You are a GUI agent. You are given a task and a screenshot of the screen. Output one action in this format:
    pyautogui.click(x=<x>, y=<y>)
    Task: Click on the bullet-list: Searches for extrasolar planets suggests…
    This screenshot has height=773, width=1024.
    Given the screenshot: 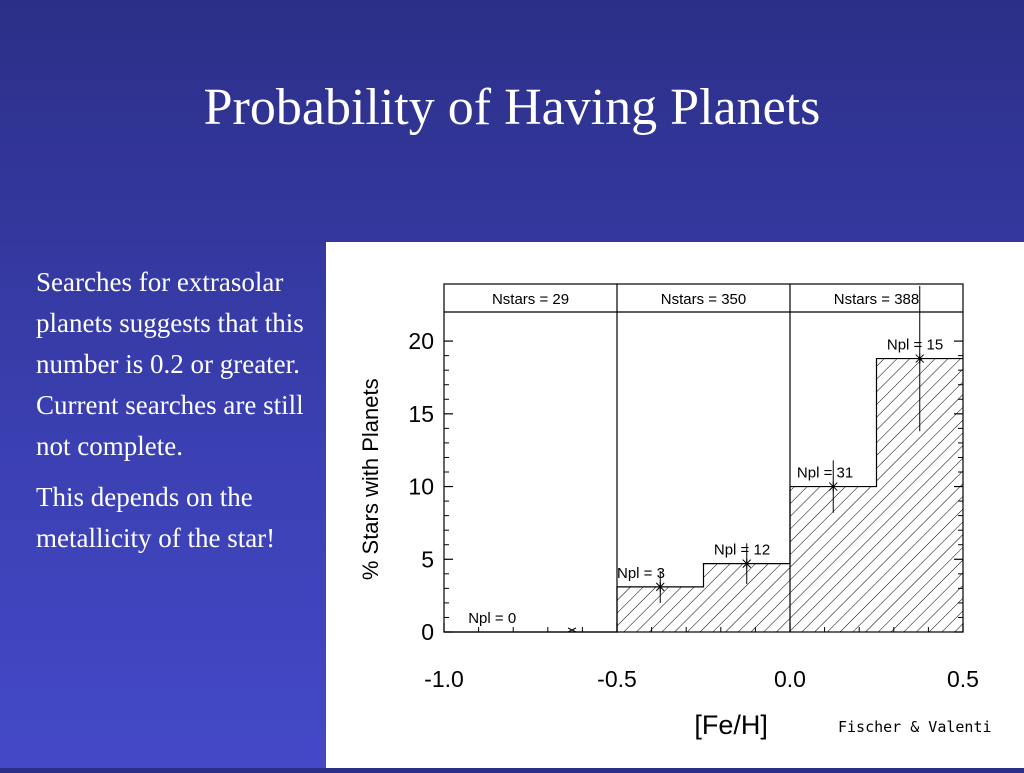 What is the action you would take?
    pyautogui.click(x=171, y=415)
    